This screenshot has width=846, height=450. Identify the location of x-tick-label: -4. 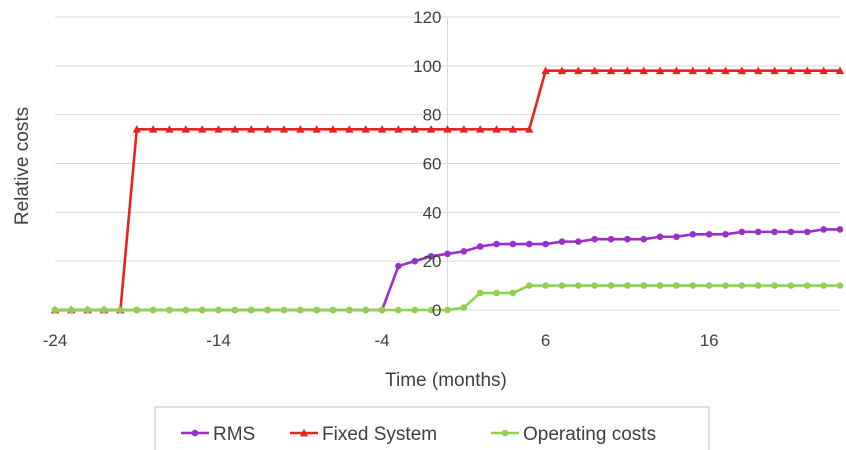
(382, 340).